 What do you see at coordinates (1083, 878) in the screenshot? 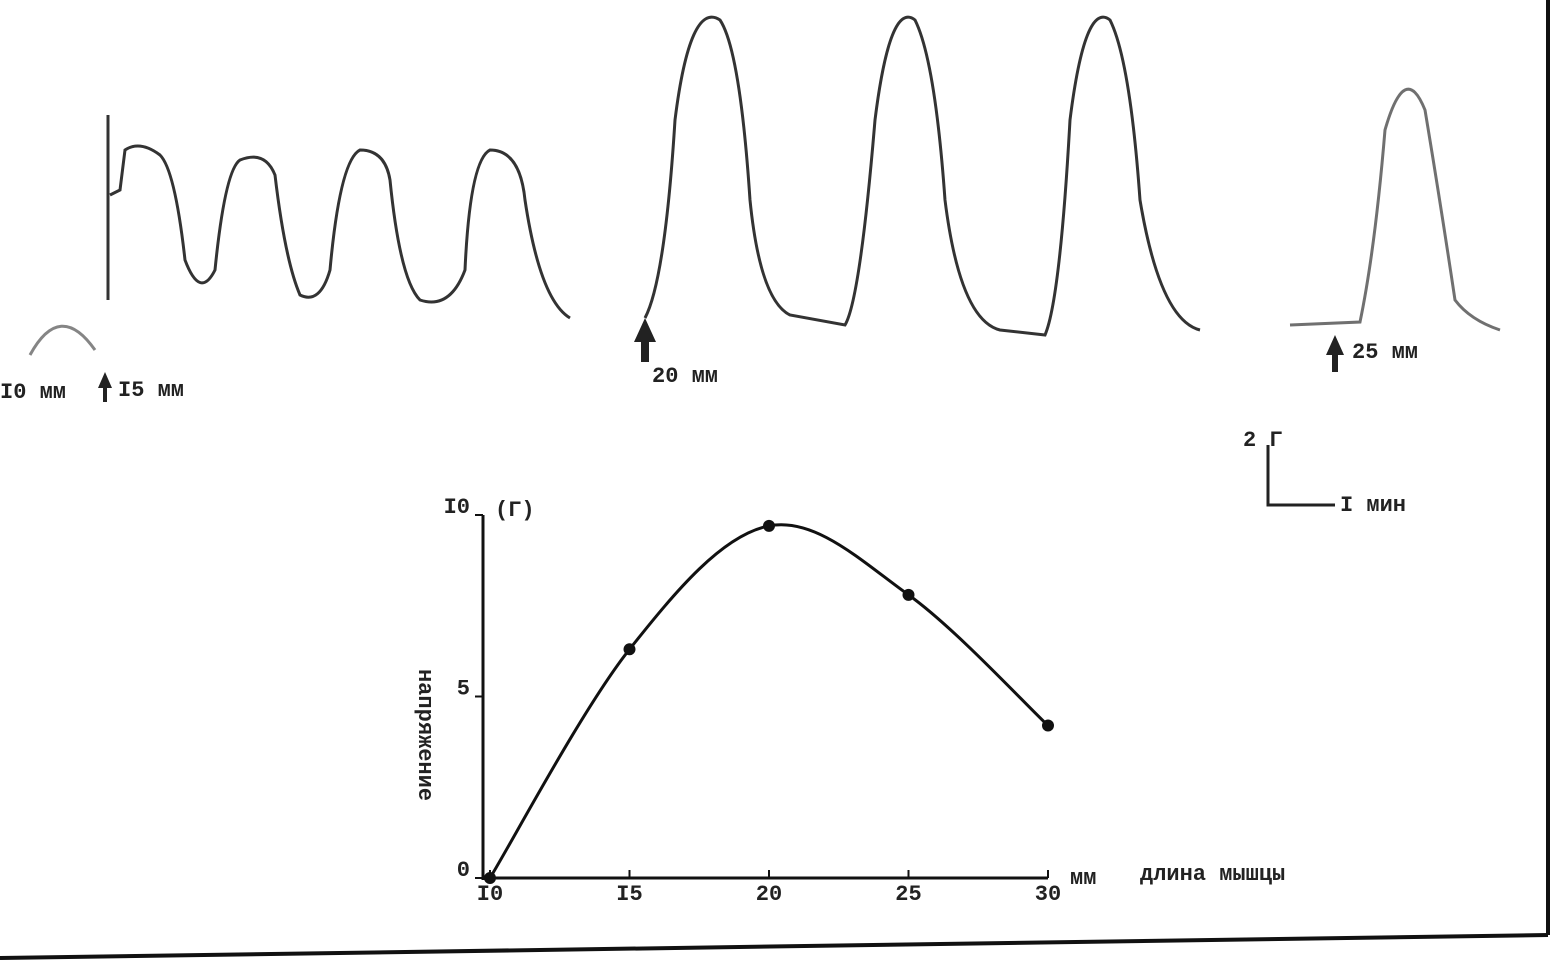
I see `x-unit: мм` at bounding box center [1083, 878].